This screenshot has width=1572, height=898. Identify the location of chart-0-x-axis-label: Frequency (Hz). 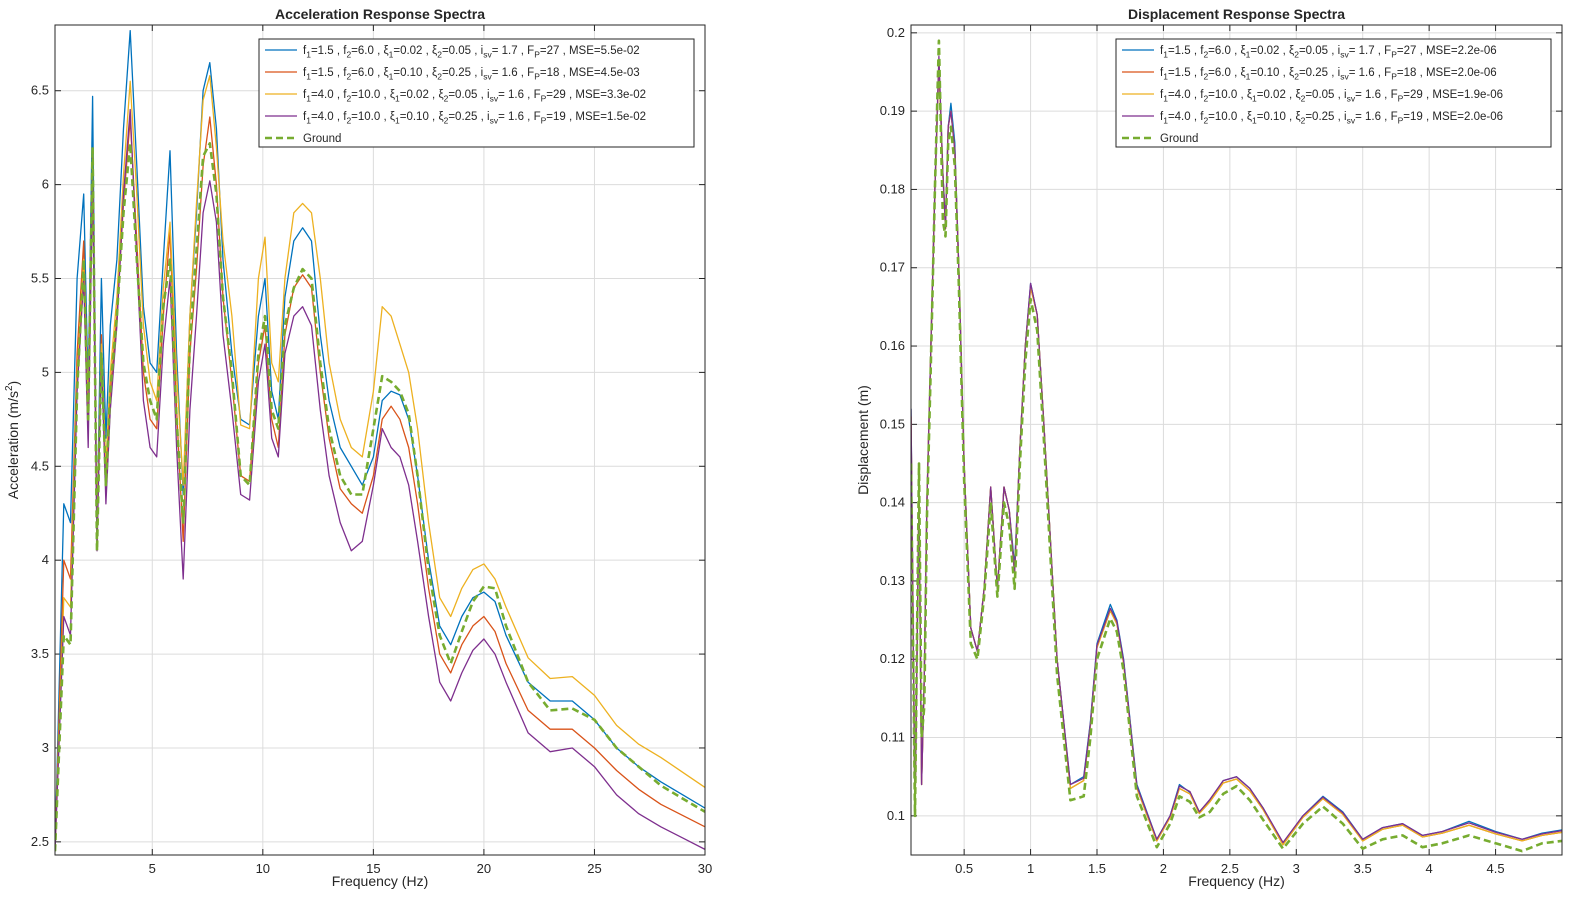
(380, 881).